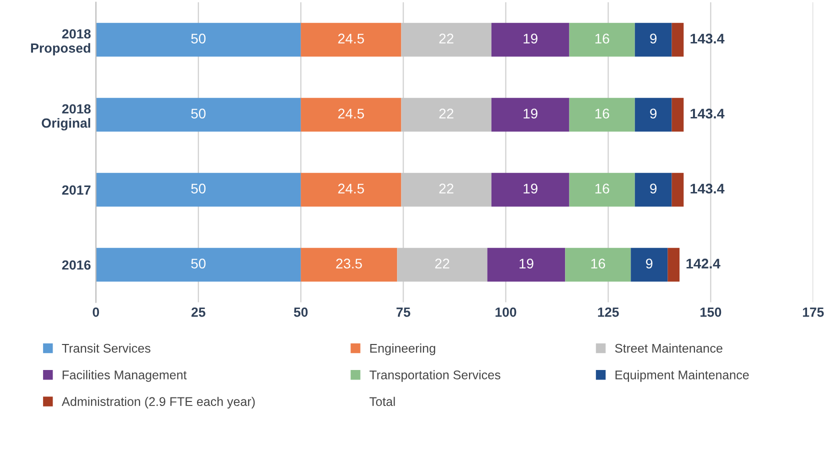  What do you see at coordinates (382, 401) in the screenshot?
I see `text: Total` at bounding box center [382, 401].